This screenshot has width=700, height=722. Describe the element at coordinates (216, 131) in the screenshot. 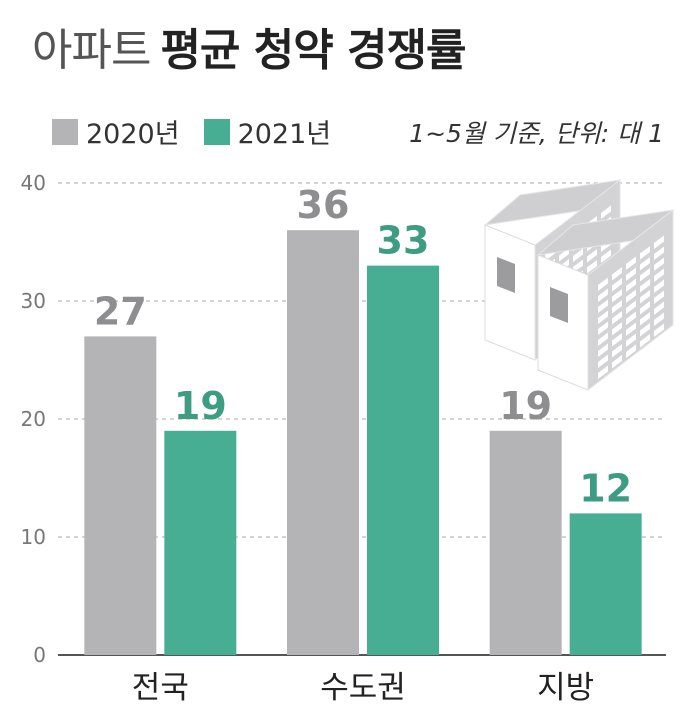

I see `legend-swatch-2021` at that location.